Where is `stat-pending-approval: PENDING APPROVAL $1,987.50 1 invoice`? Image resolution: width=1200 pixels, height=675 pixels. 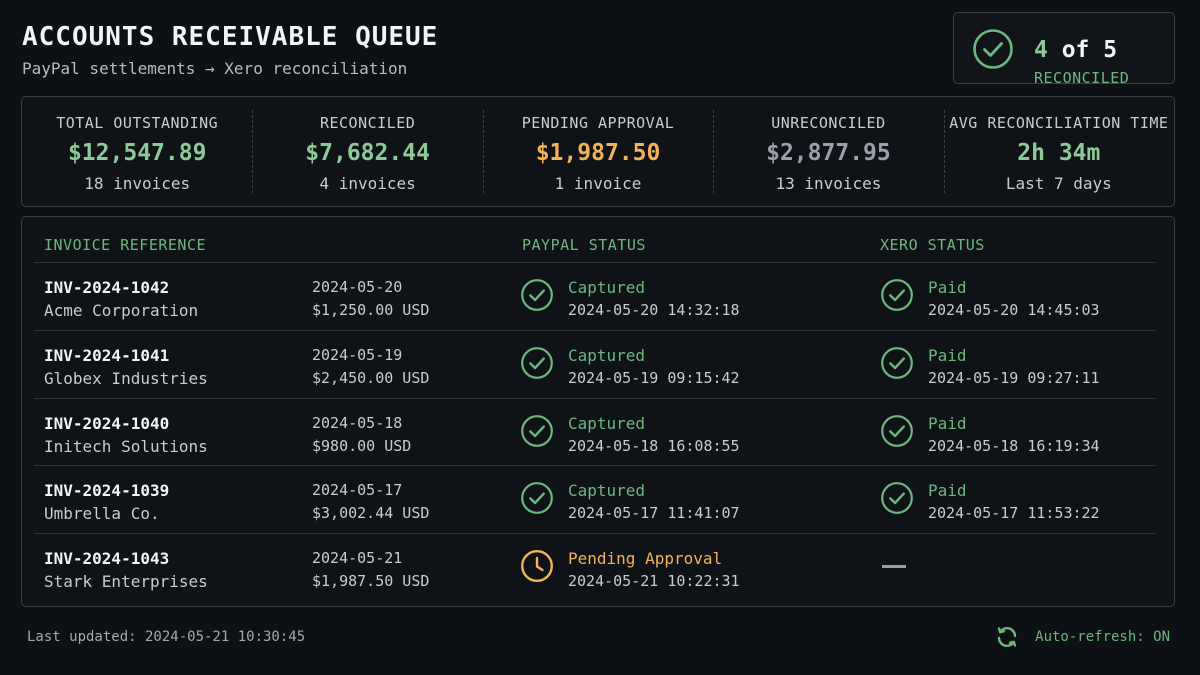
stat-pending-approval: PENDING APPROVAL $1,987.50 1 invoice is located at coordinates (597, 151).